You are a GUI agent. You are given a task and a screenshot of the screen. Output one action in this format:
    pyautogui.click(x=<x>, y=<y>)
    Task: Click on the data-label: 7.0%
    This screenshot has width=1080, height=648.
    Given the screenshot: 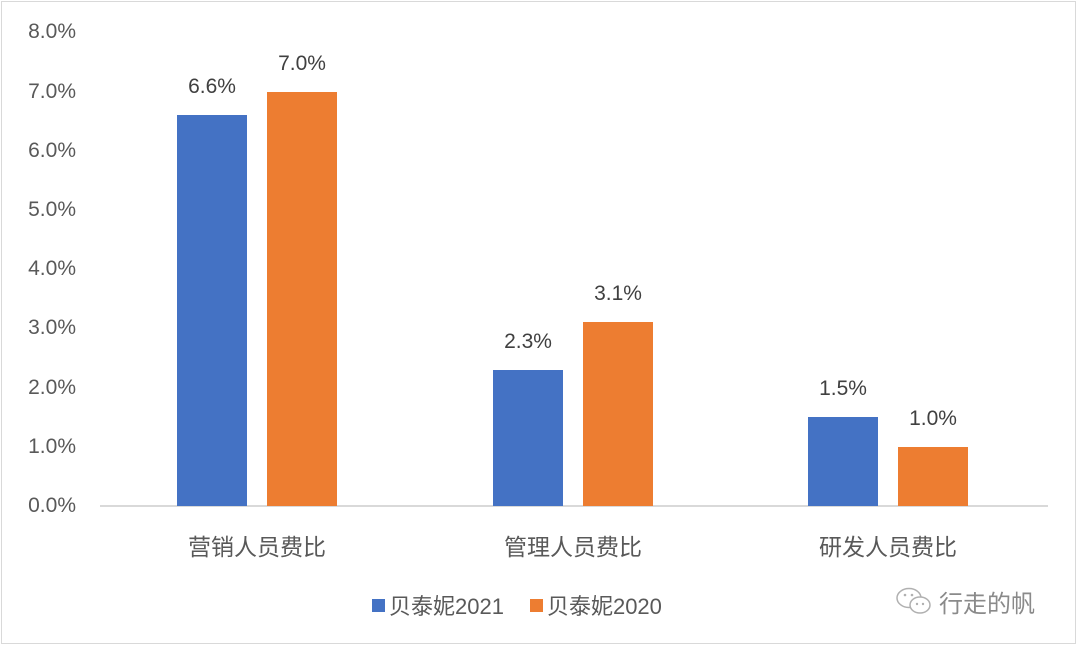 What is the action you would take?
    pyautogui.click(x=302, y=63)
    